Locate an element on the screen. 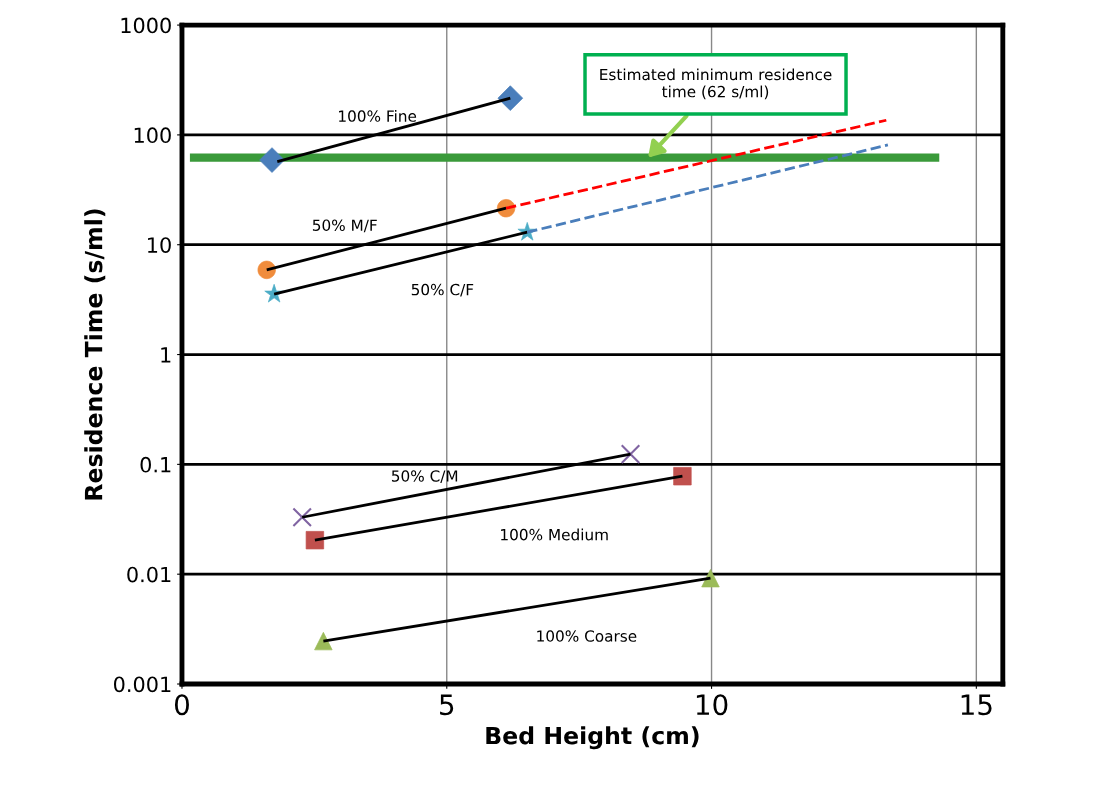 The image size is (1113, 809). series-label: 100% Fine is located at coordinates (378, 116).